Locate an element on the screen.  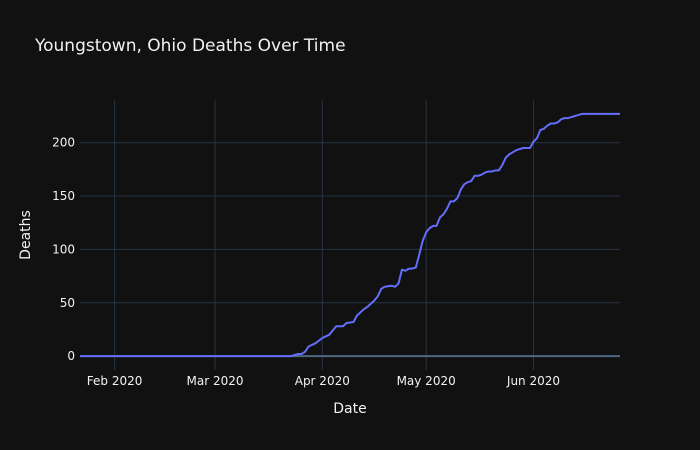
y-tick-label: 100 is located at coordinates (63, 249).